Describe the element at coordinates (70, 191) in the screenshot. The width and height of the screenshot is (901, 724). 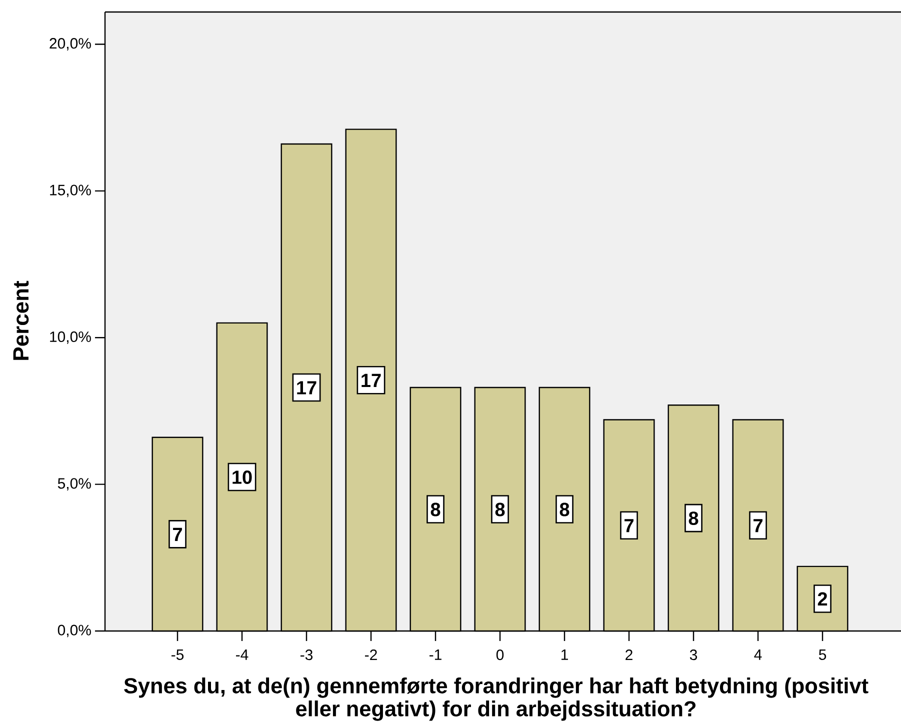
I see `y-tick-label: 15,0%` at that location.